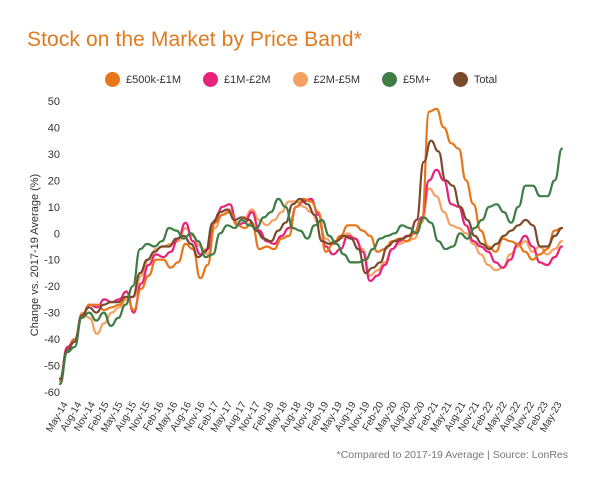  Describe the element at coordinates (52, 287) in the screenshot. I see `y-tick-label: -20` at that location.